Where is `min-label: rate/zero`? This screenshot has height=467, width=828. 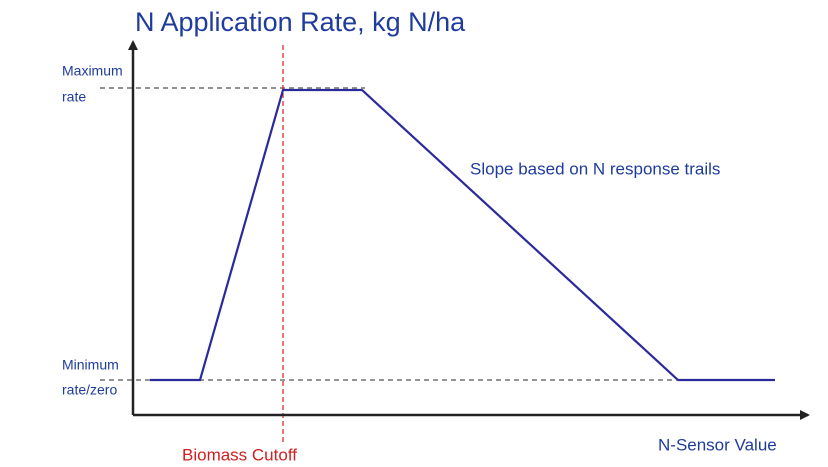
min-label: rate/zero is located at coordinates (89, 390).